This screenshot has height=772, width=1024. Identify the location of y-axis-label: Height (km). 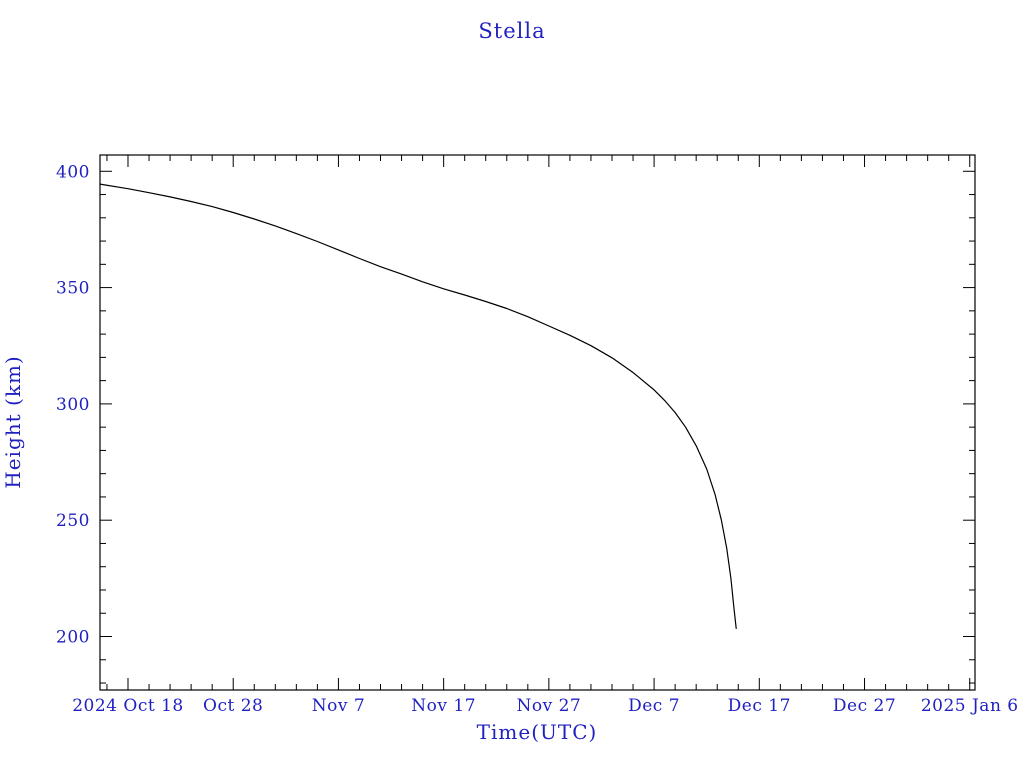
(13, 421).